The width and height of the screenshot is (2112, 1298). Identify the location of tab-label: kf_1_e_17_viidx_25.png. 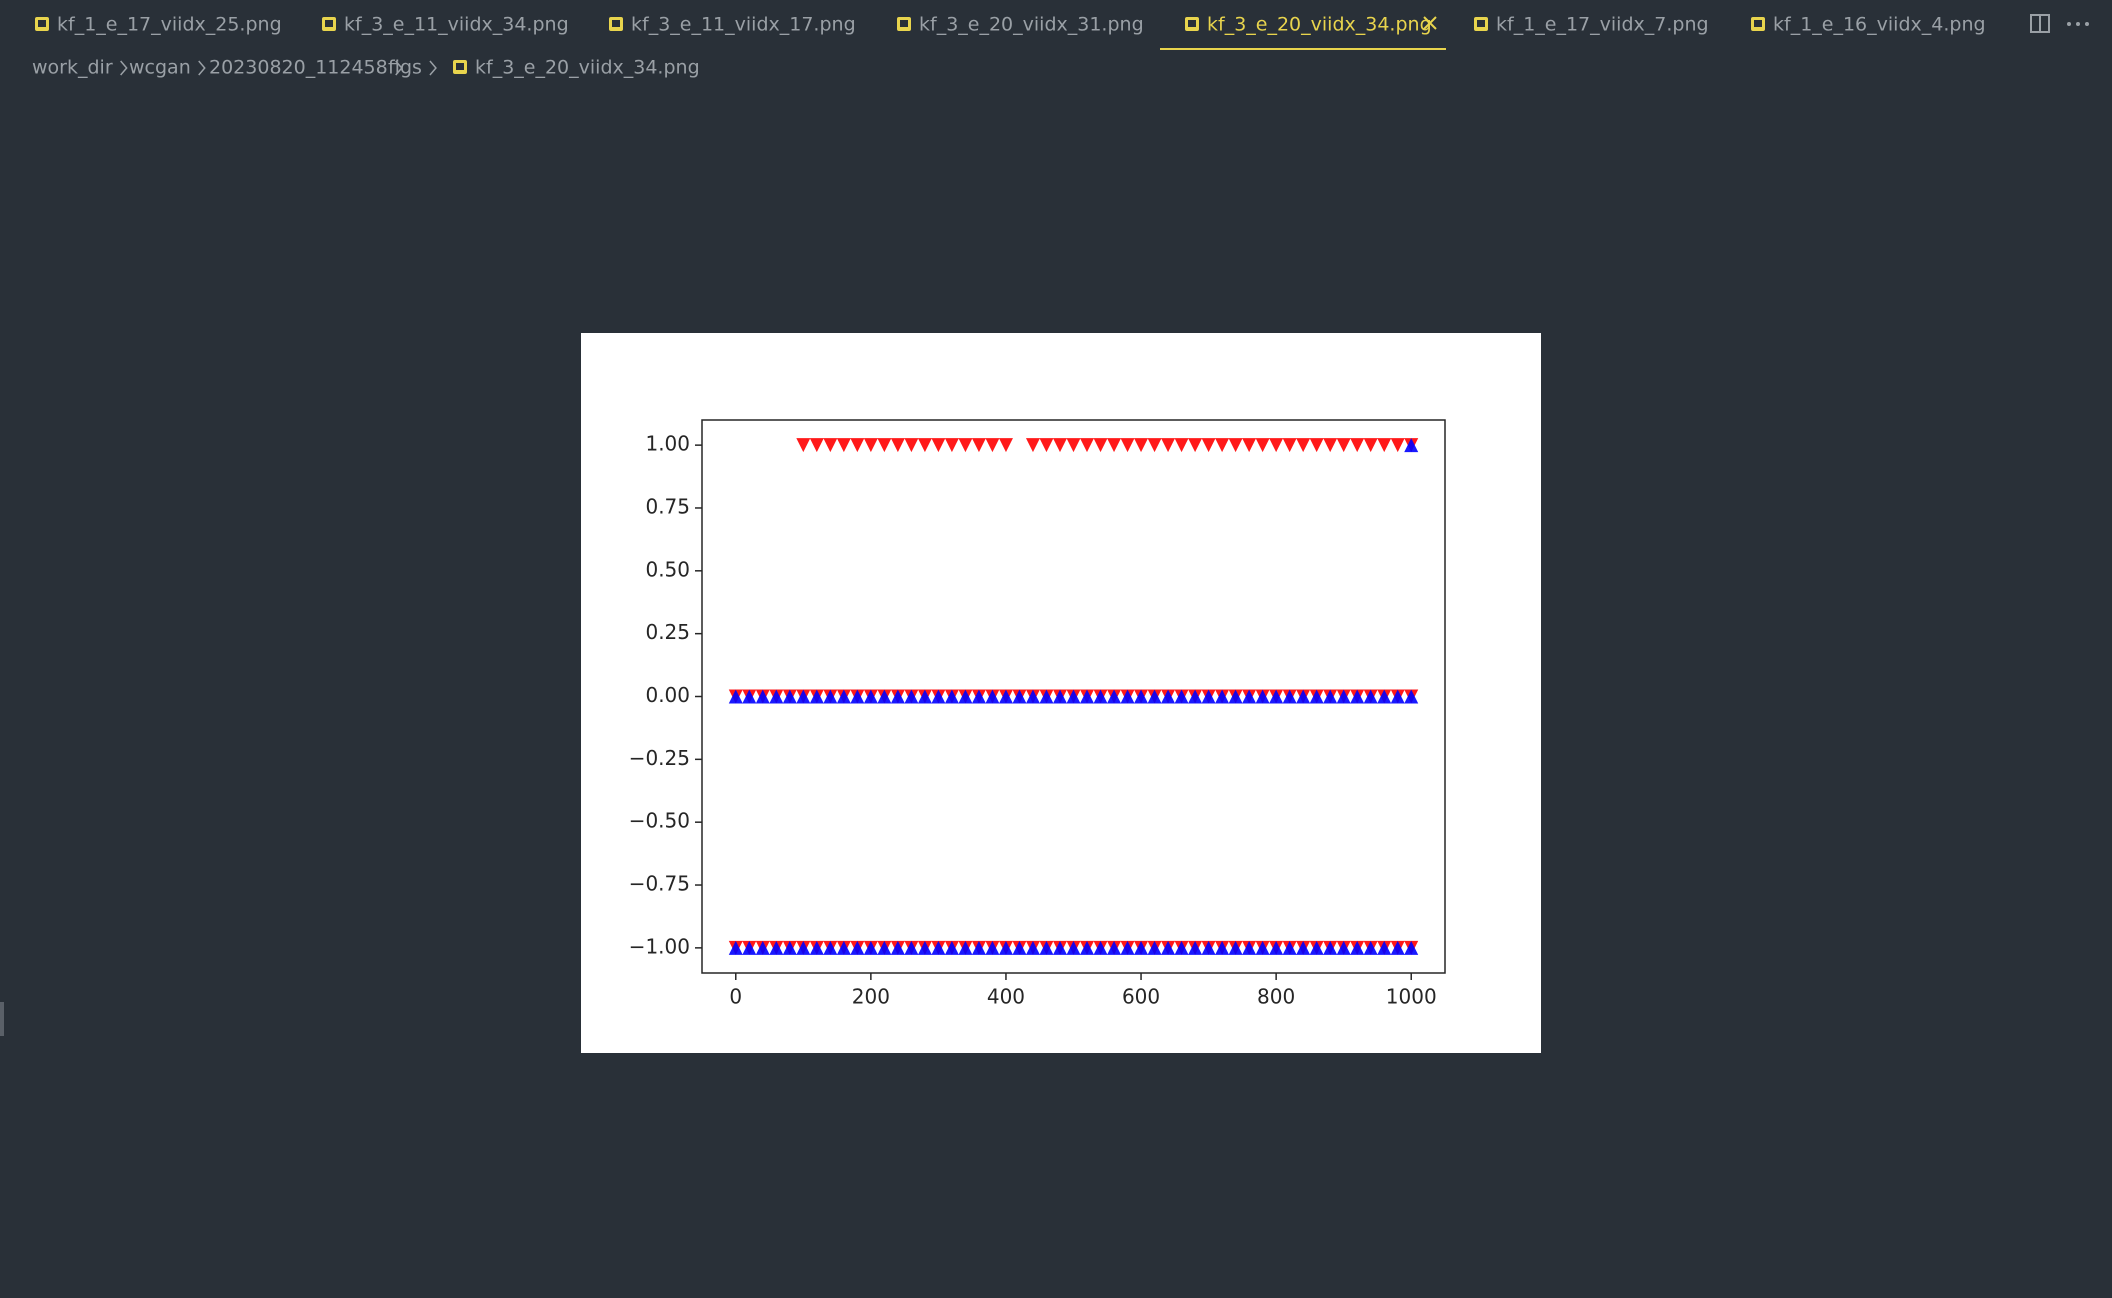
(169, 25).